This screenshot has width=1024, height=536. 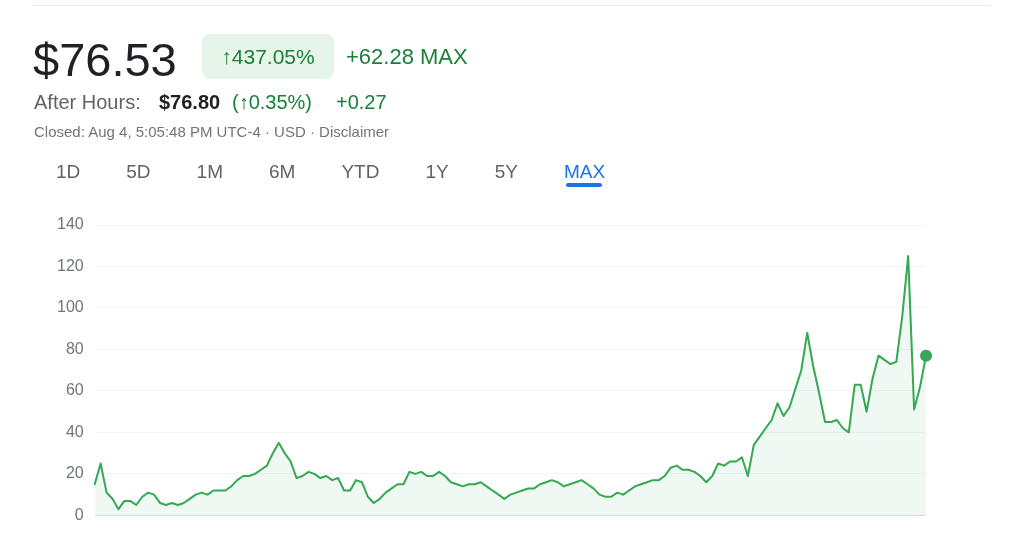 What do you see at coordinates (407, 56) in the screenshot?
I see `text: +62.28 MAX` at bounding box center [407, 56].